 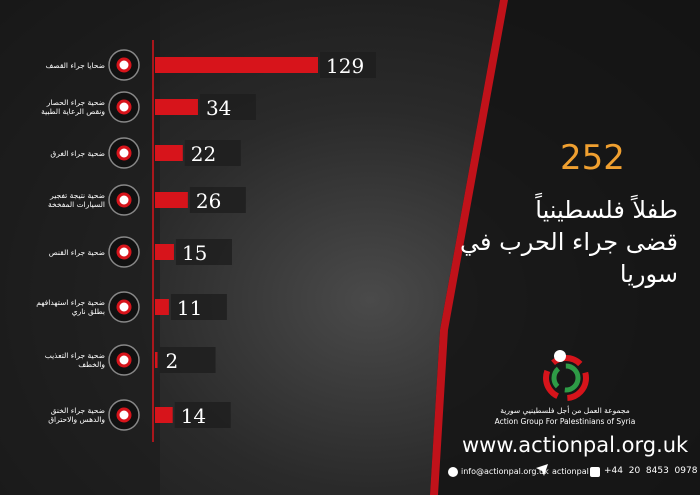 I want to click on email: info@actionpal.org.uk, so click(x=505, y=471).